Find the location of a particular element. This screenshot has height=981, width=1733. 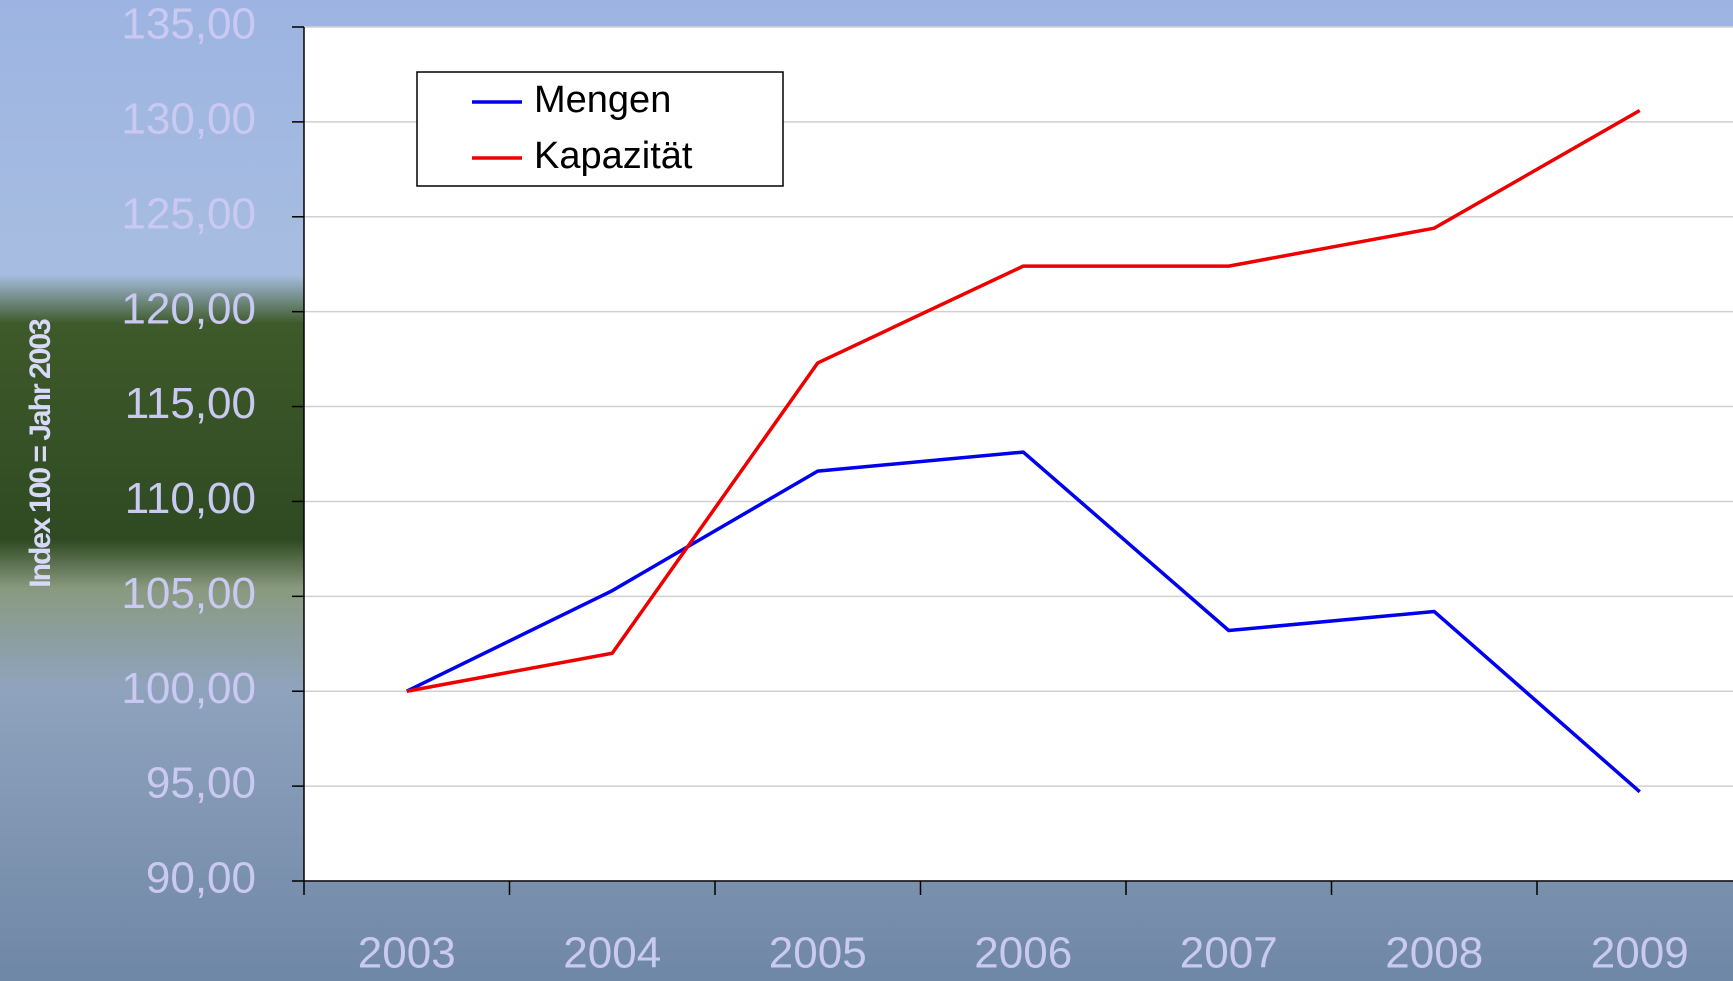

y-tick-label: 105,00 is located at coordinates (188, 593).